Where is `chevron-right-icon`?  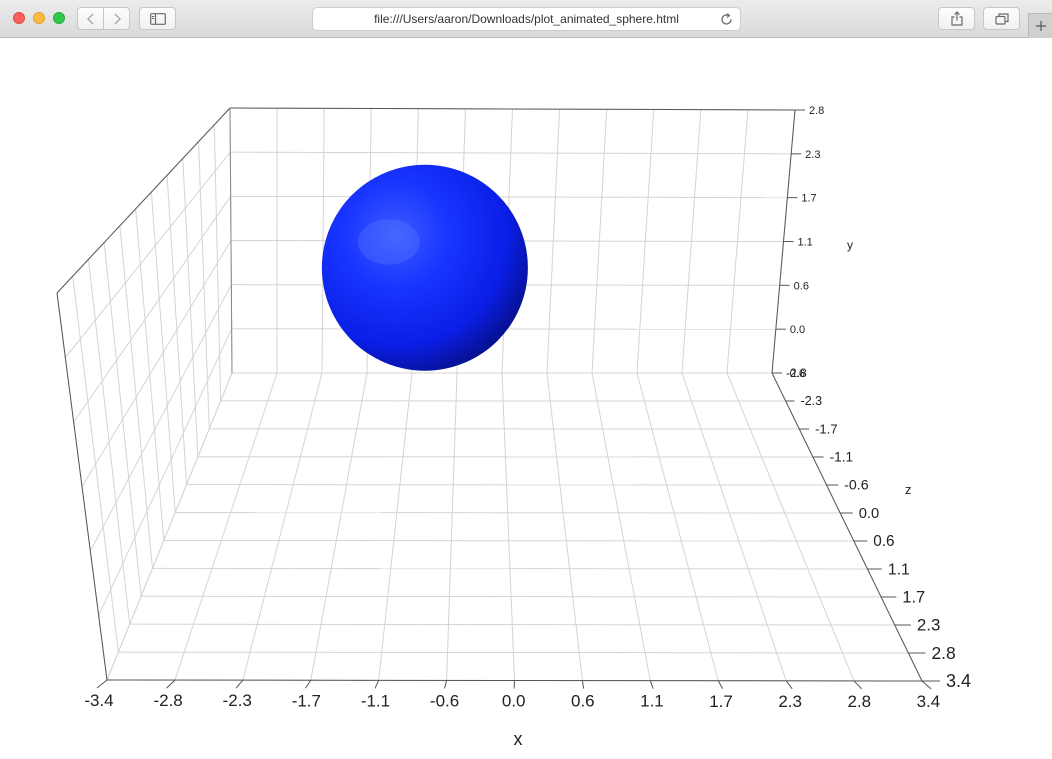
chevron-right-icon is located at coordinates (117, 18).